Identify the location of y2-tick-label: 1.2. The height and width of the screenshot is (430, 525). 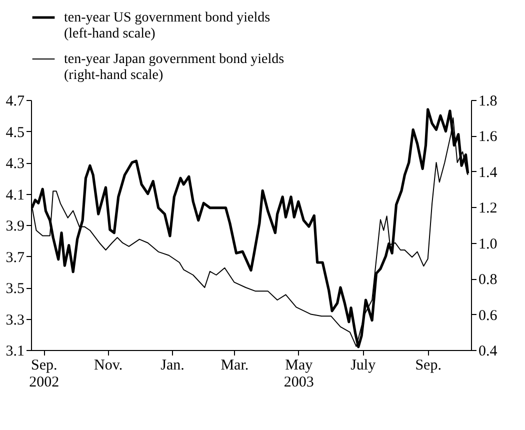
(488, 208).